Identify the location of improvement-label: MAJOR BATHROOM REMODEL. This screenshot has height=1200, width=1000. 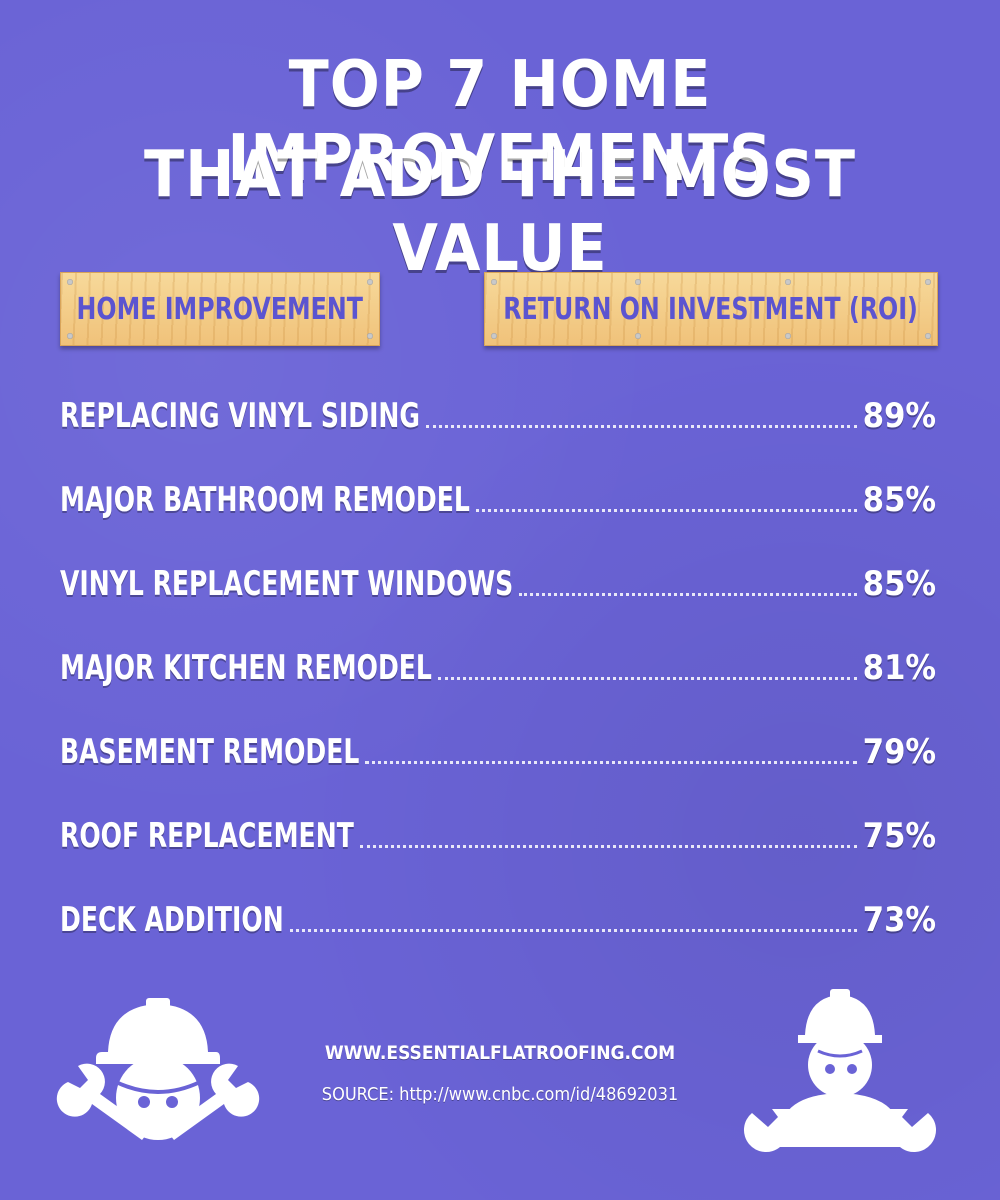
(265, 500).